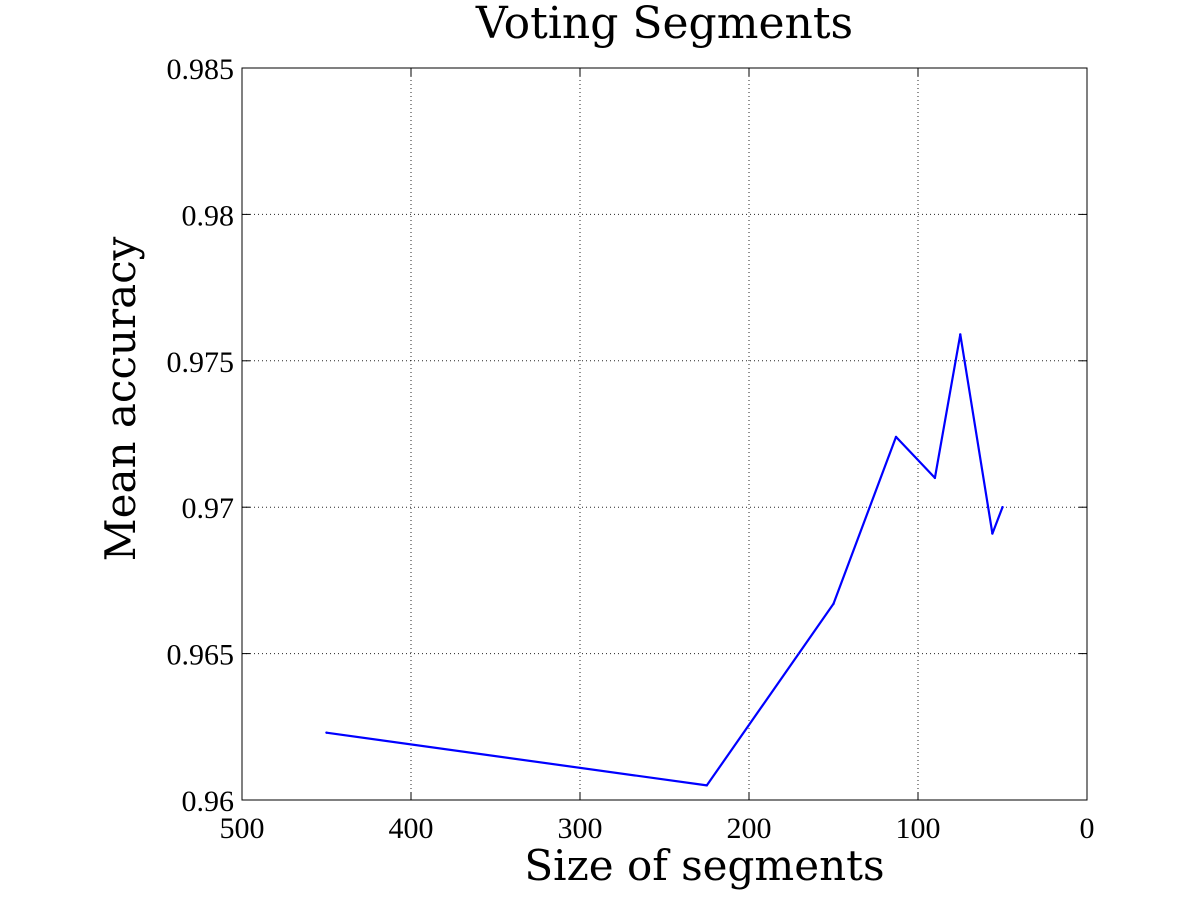 This screenshot has height=901, width=1201. What do you see at coordinates (201, 362) in the screenshot?
I see `y-tick-label: 0.975` at bounding box center [201, 362].